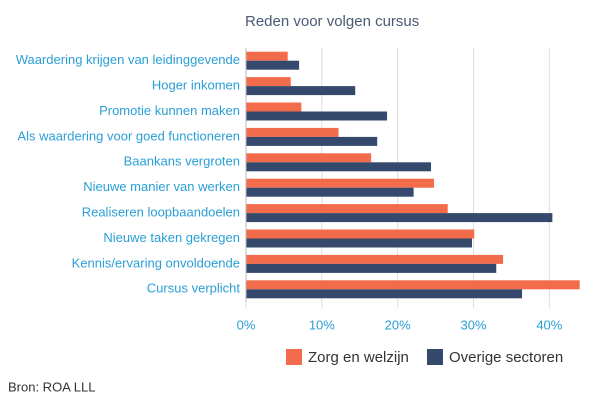  Describe the element at coordinates (473, 324) in the screenshot. I see `x-tick-label: 30%` at that location.